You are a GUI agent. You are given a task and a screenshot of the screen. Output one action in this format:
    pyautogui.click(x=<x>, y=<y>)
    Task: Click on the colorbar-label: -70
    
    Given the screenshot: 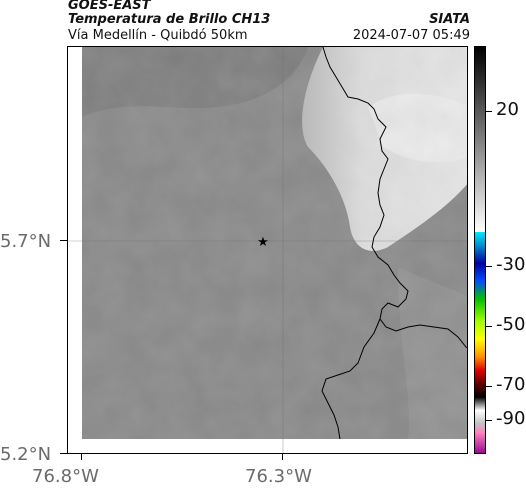 What is the action you would take?
    pyautogui.click(x=511, y=384)
    